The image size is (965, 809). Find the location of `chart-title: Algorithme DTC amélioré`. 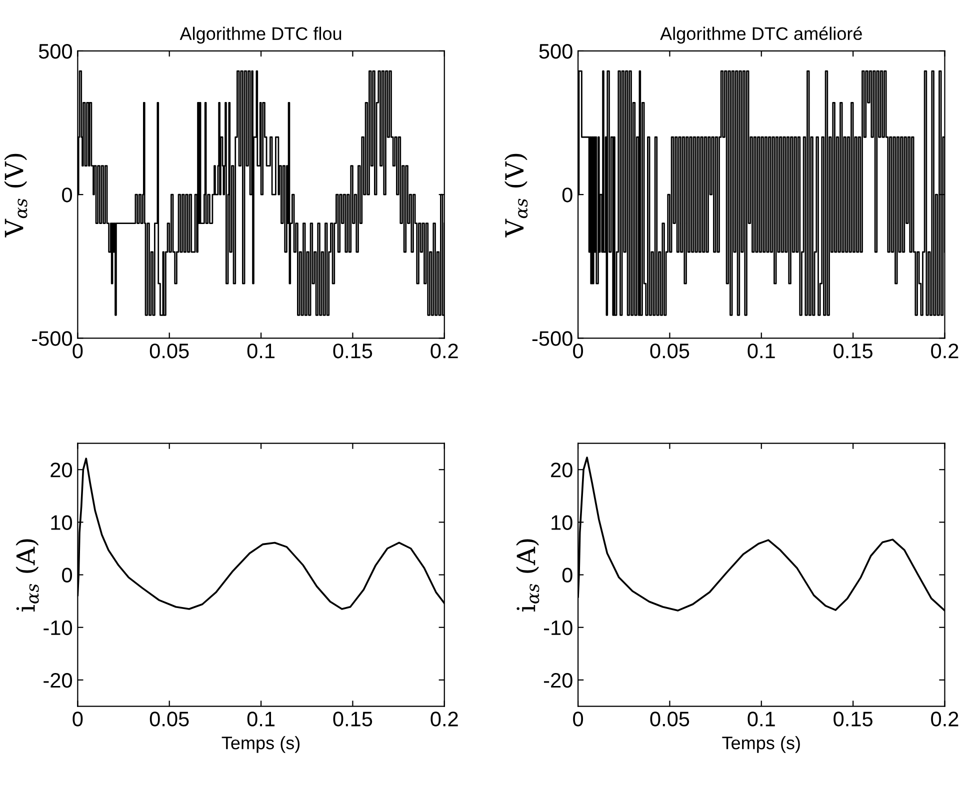

chart-title: Algorithme DTC amélioré is located at coordinates (761, 35).